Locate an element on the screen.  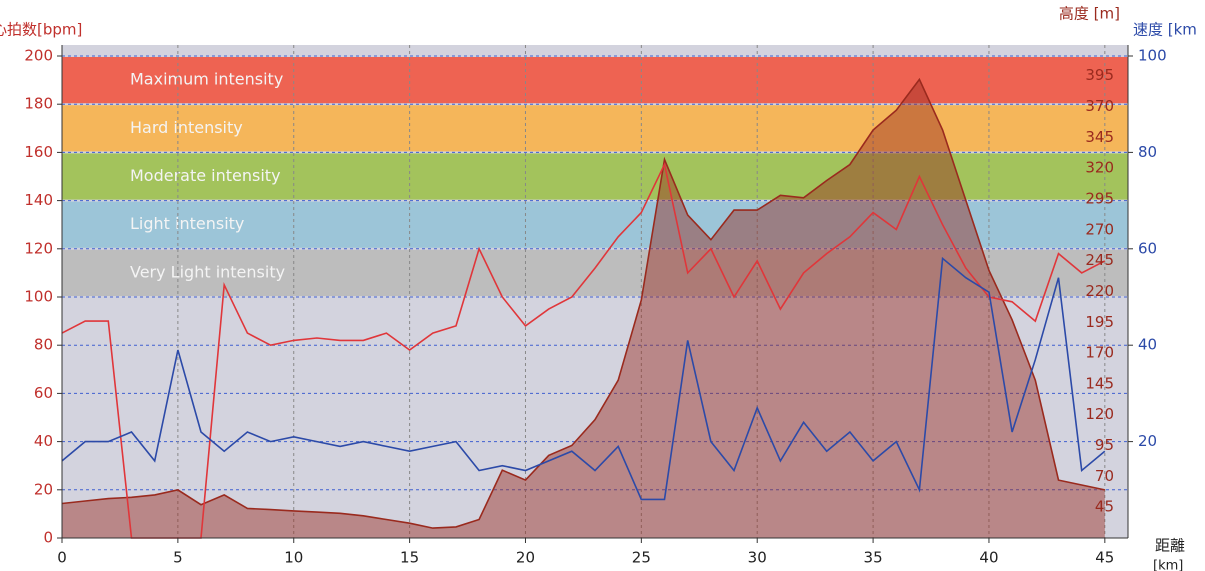
y-tick-label: 0 is located at coordinates (48, 538).